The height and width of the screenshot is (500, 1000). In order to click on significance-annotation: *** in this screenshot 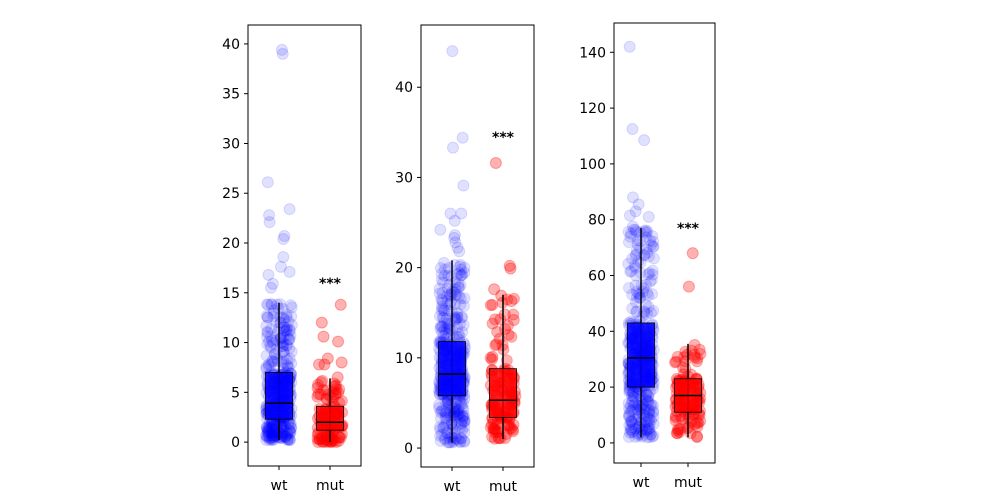, I will do `click(688, 229)`.